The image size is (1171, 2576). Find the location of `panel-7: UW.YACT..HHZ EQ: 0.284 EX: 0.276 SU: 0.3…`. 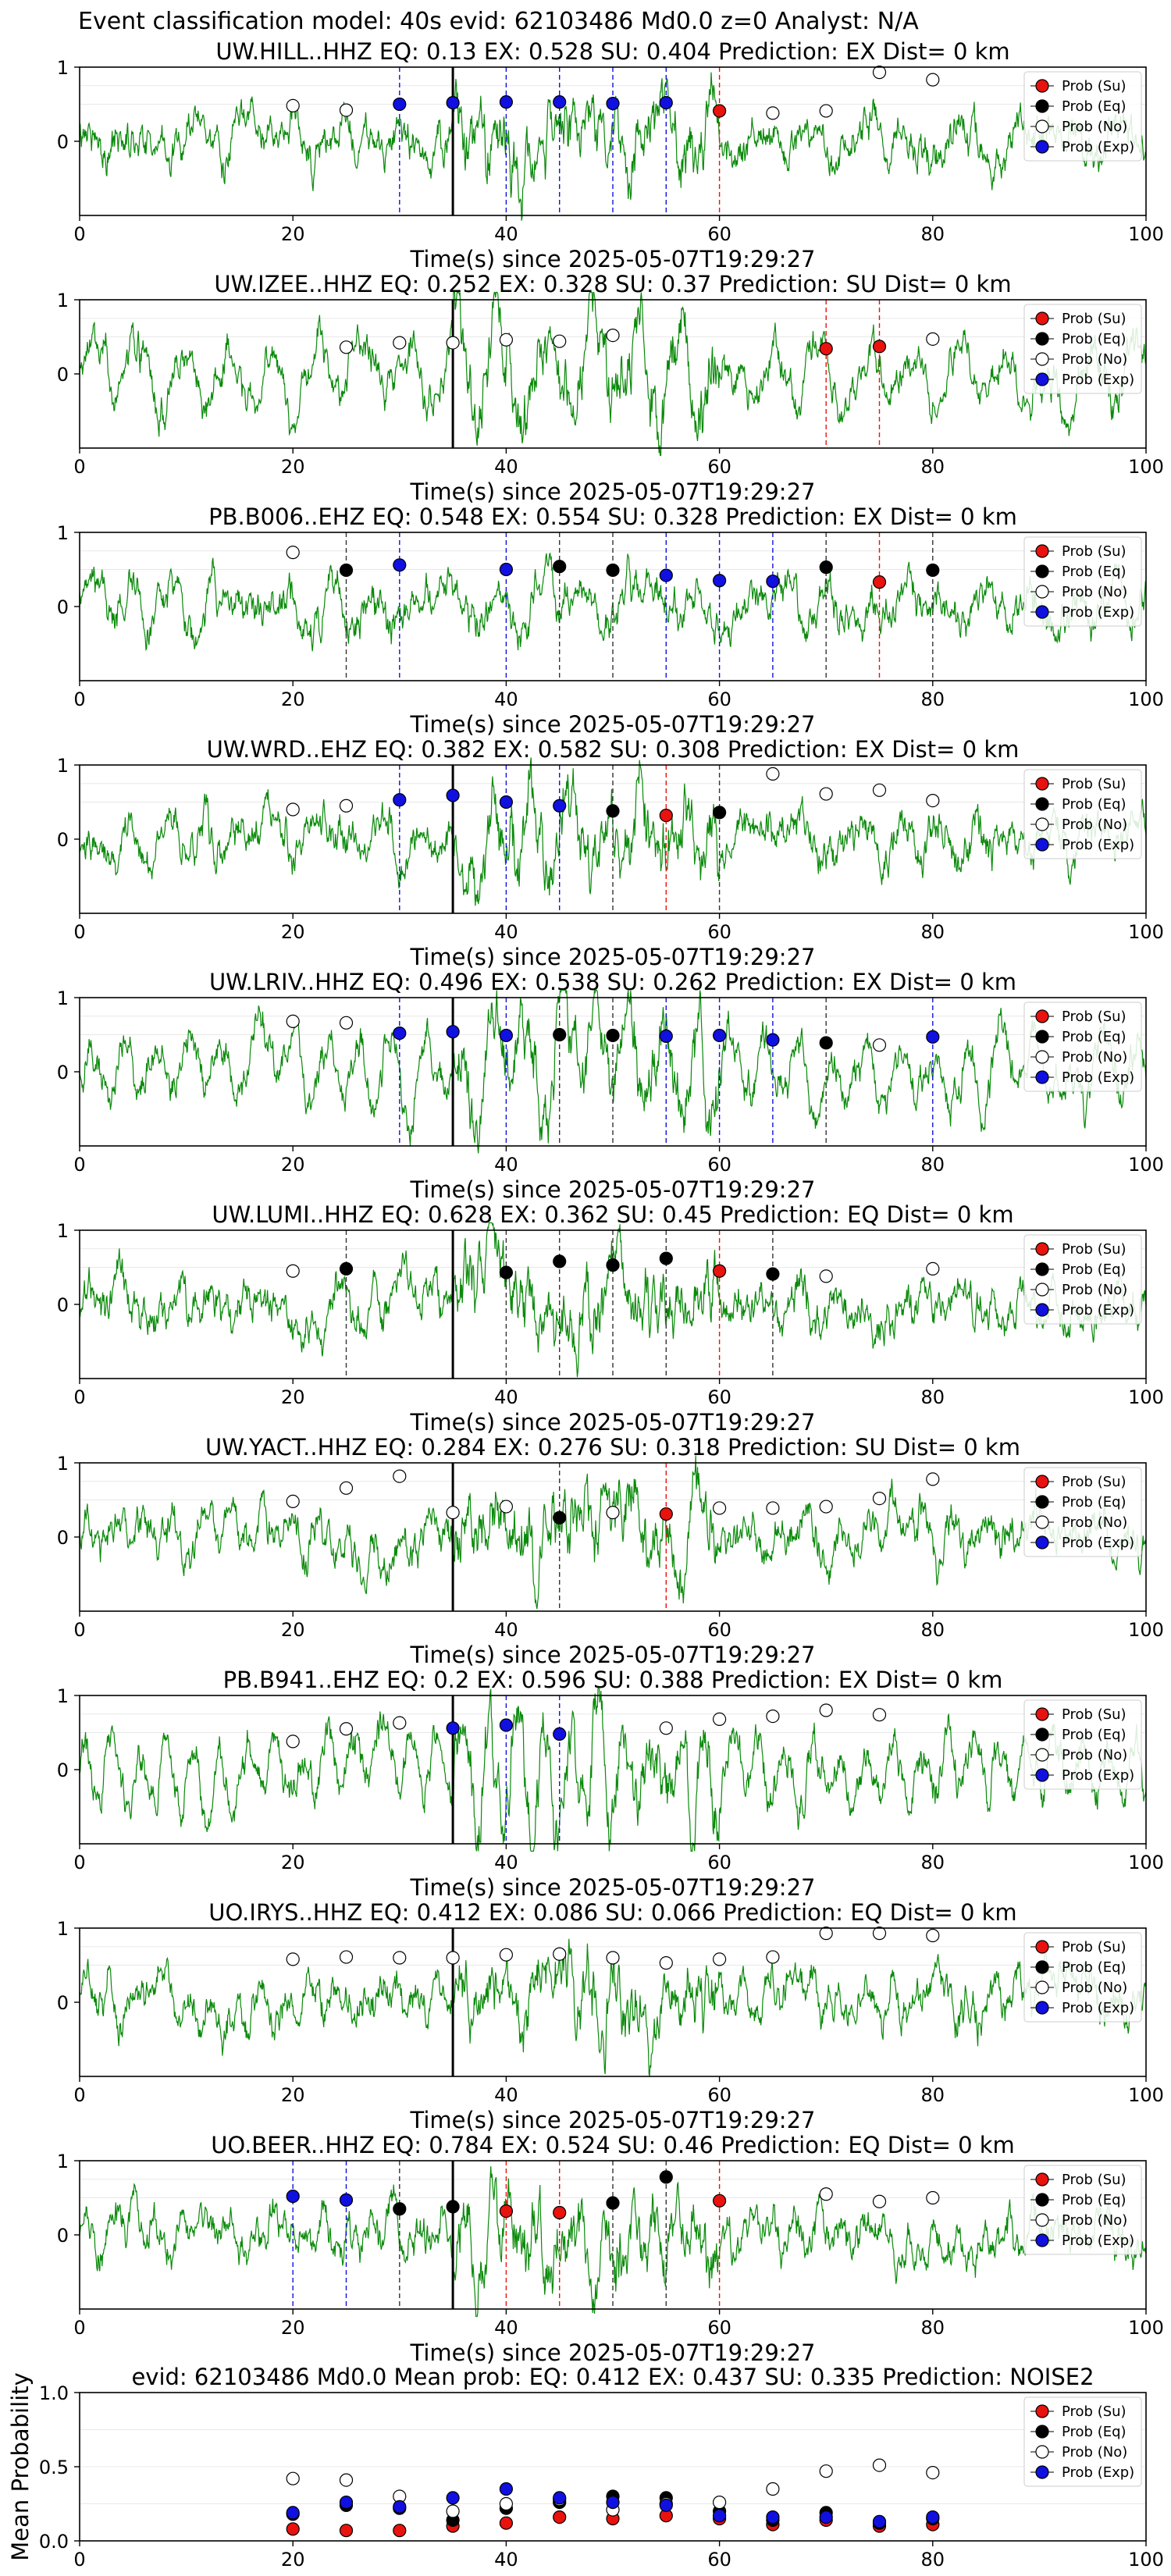

panel-7: UW.YACT..HHZ EQ: 0.284 EX: 0.276 SU: 0.3… is located at coordinates (610, 1551).